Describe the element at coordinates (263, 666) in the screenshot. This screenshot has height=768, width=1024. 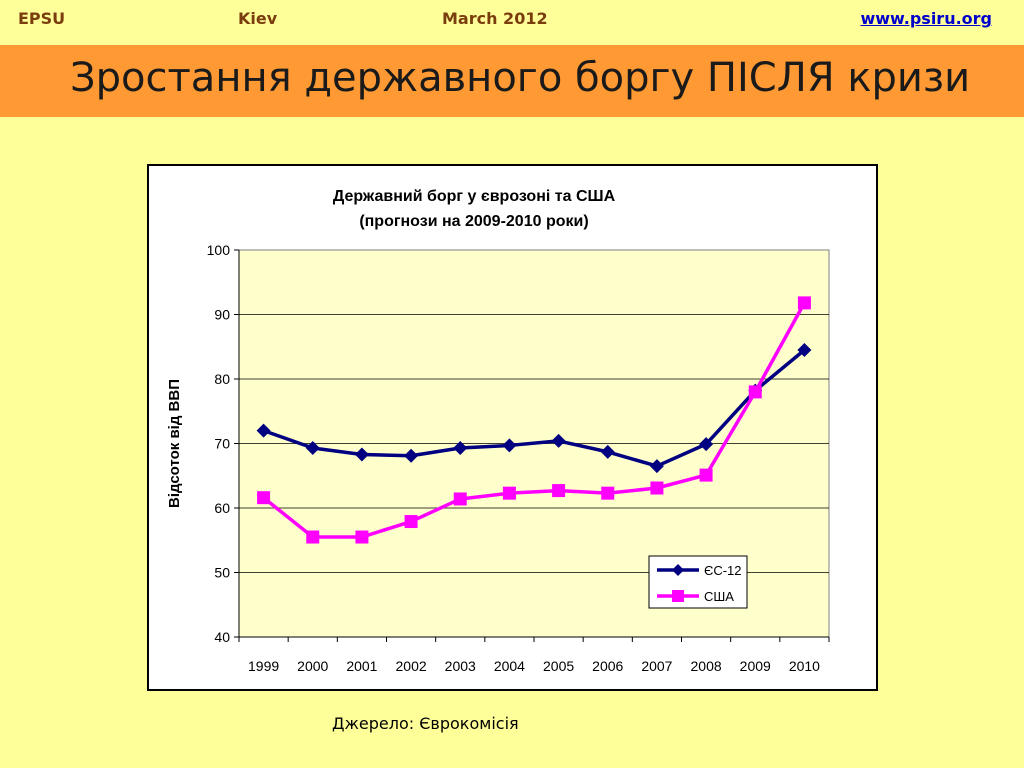
I see `x-tick-label-1999: 1999` at that location.